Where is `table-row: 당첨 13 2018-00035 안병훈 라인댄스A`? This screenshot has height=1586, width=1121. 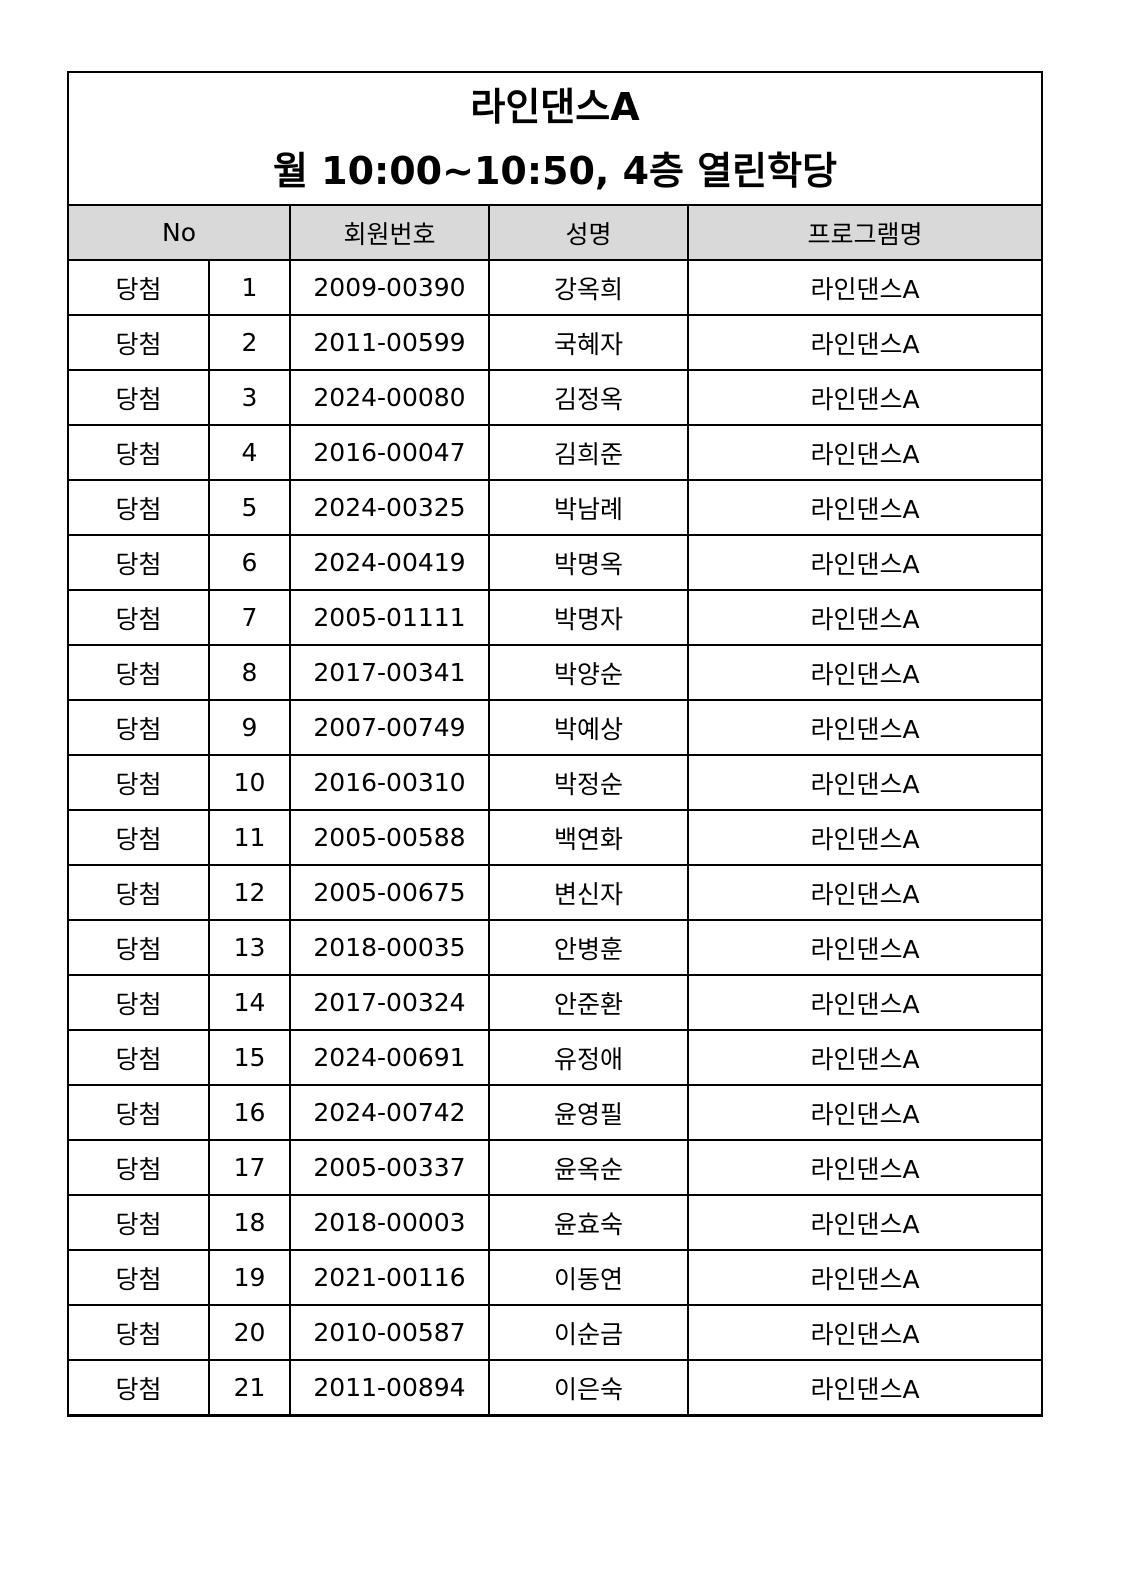
table-row: 당첨 13 2018-00035 안병훈 라인댄스A is located at coordinates (555, 947).